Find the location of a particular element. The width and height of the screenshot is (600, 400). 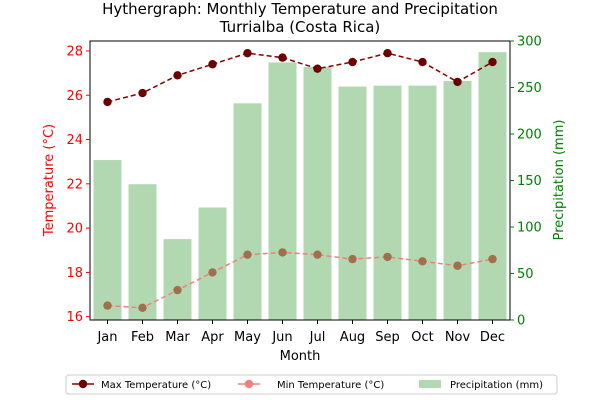

right-y-axis-label: Precipitation (mm) is located at coordinates (559, 180).